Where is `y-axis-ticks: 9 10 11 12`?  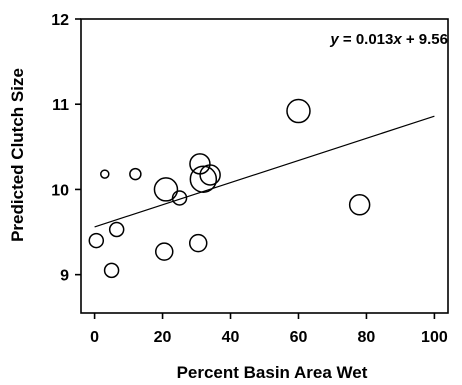 y-axis-ticks: 9 10 11 12 is located at coordinates (66, 148).